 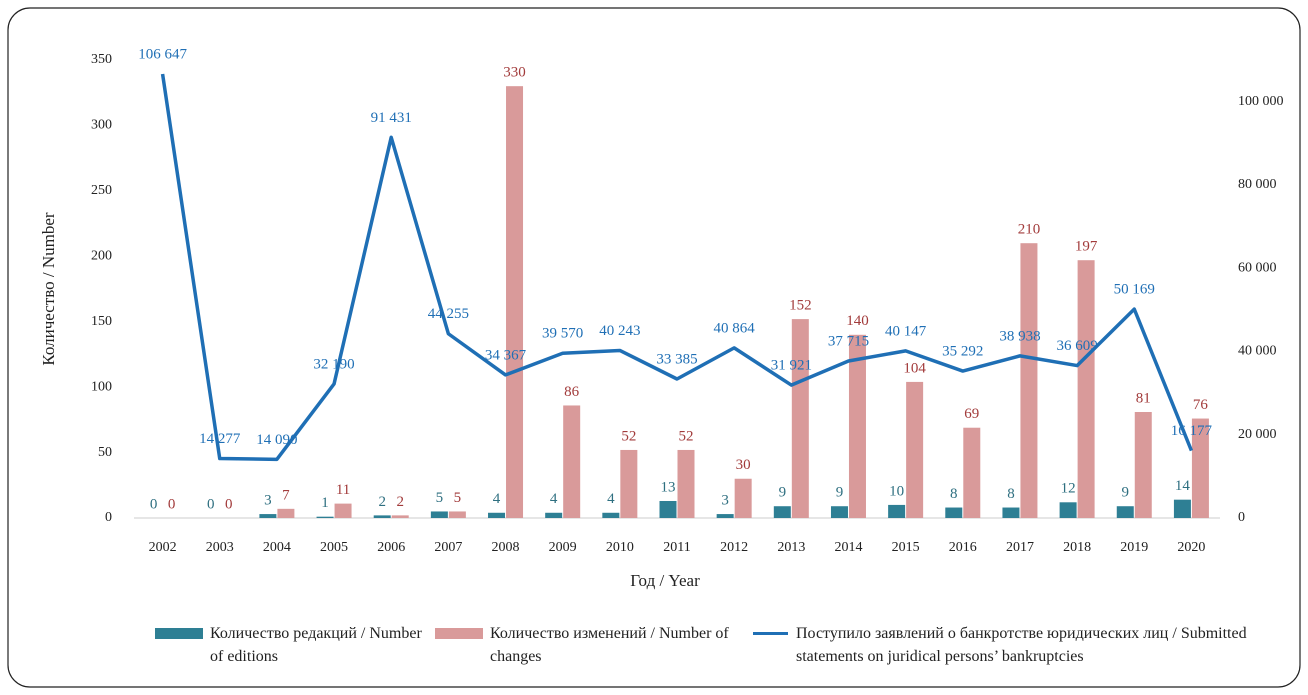 I want to click on line-value-label: 31 921, so click(x=791, y=366).